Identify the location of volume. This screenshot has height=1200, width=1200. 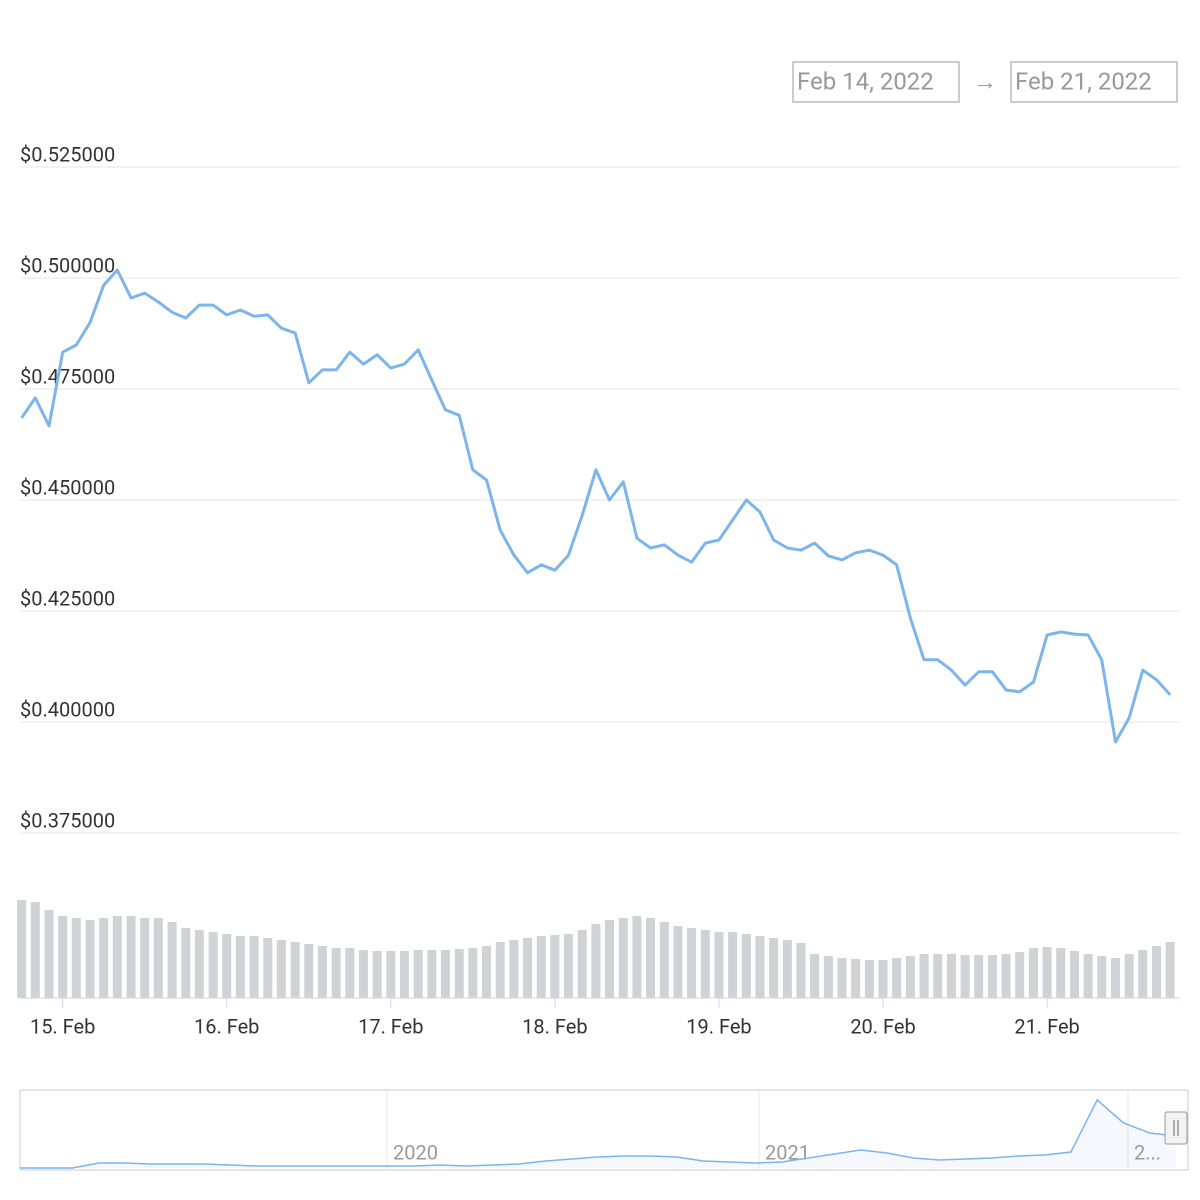
(596, 949).